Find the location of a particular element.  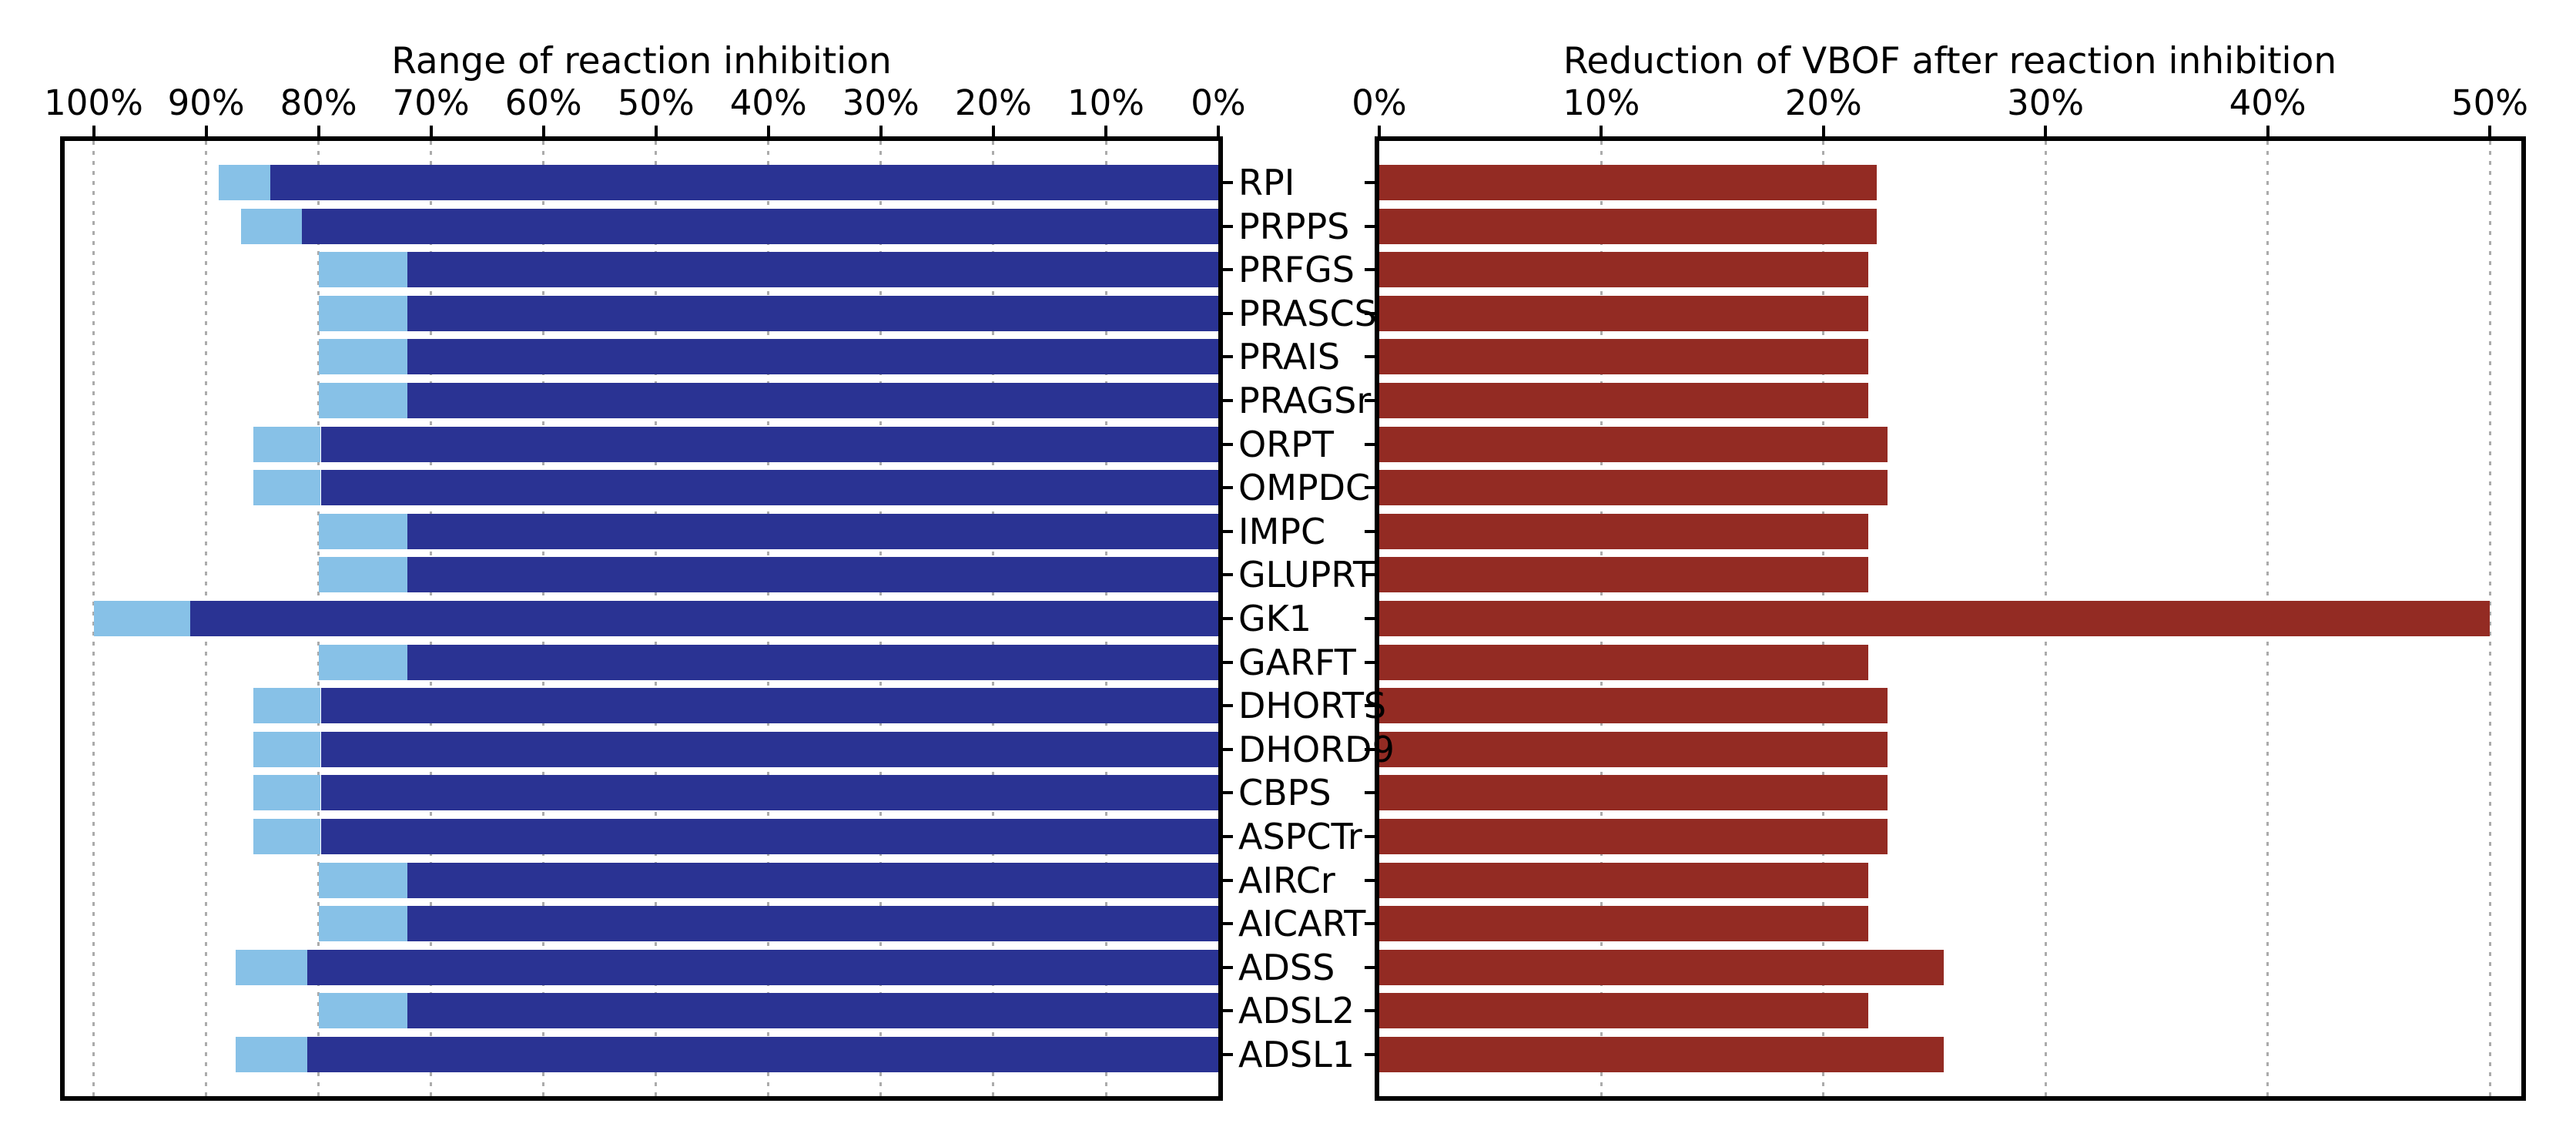

right-axis-tick-label-20: 20% is located at coordinates (1823, 102).